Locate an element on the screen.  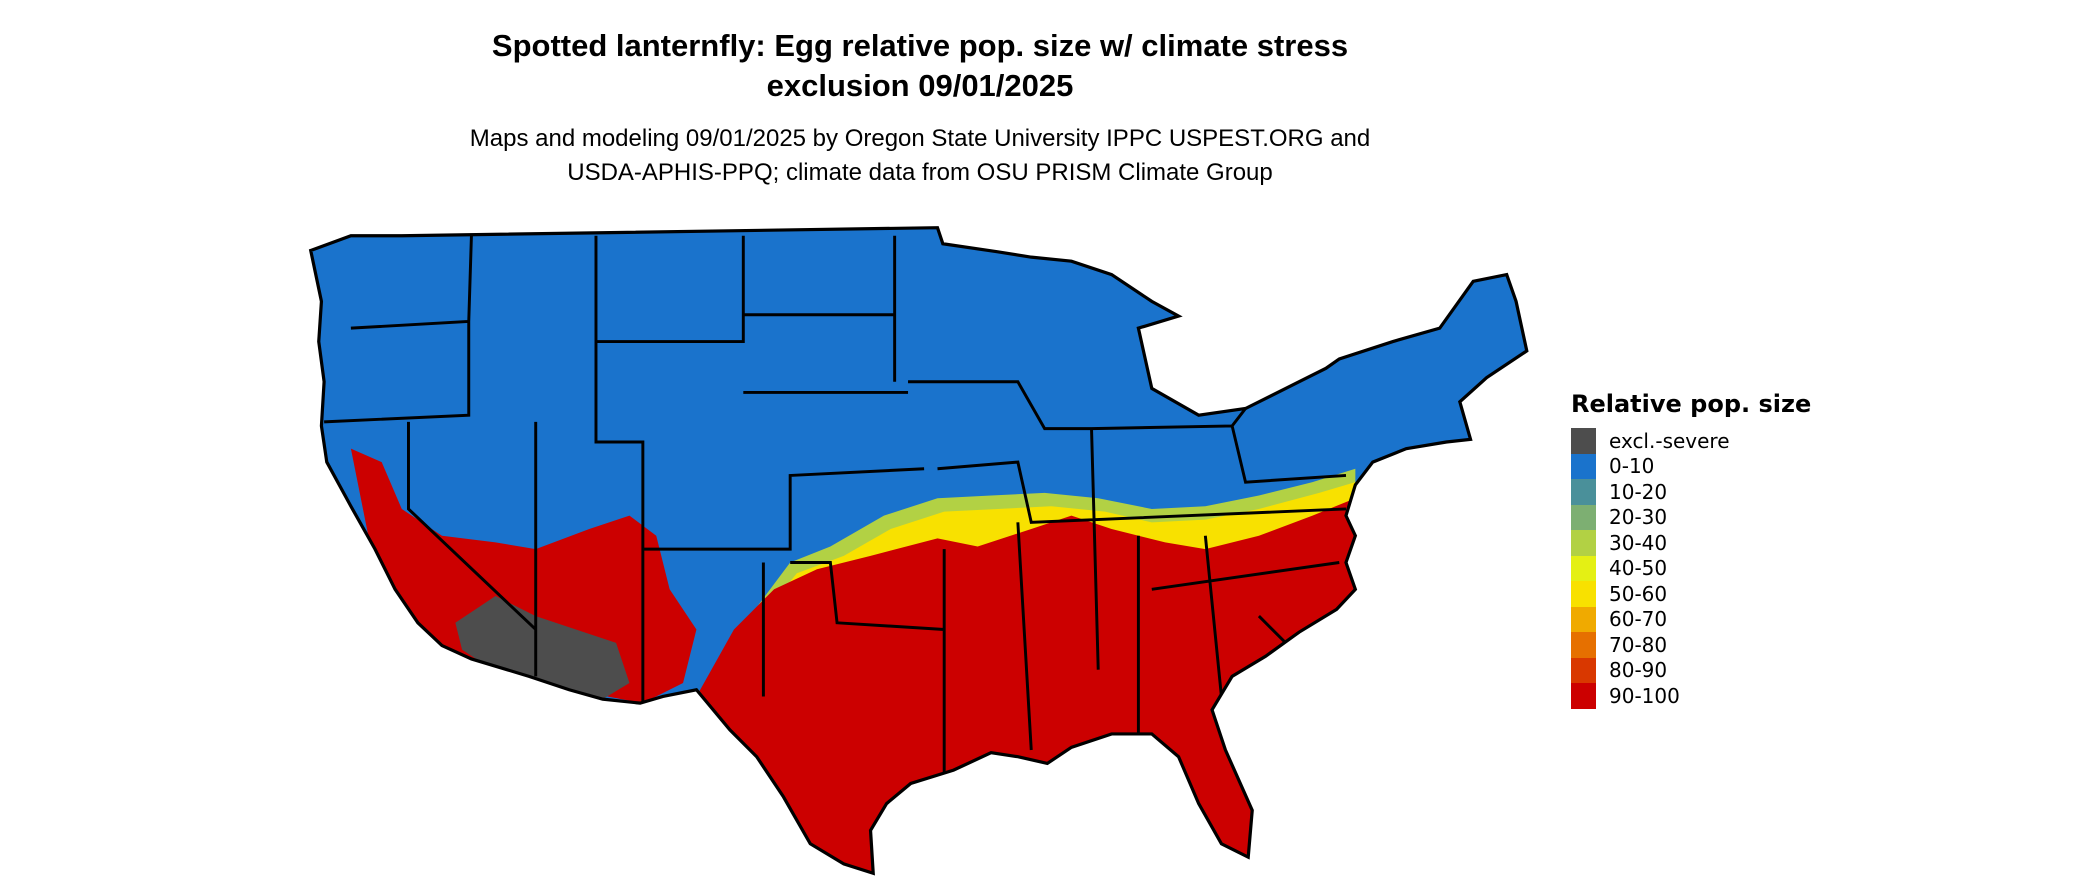
legend-item: 70-80 is located at coordinates (1691, 645).